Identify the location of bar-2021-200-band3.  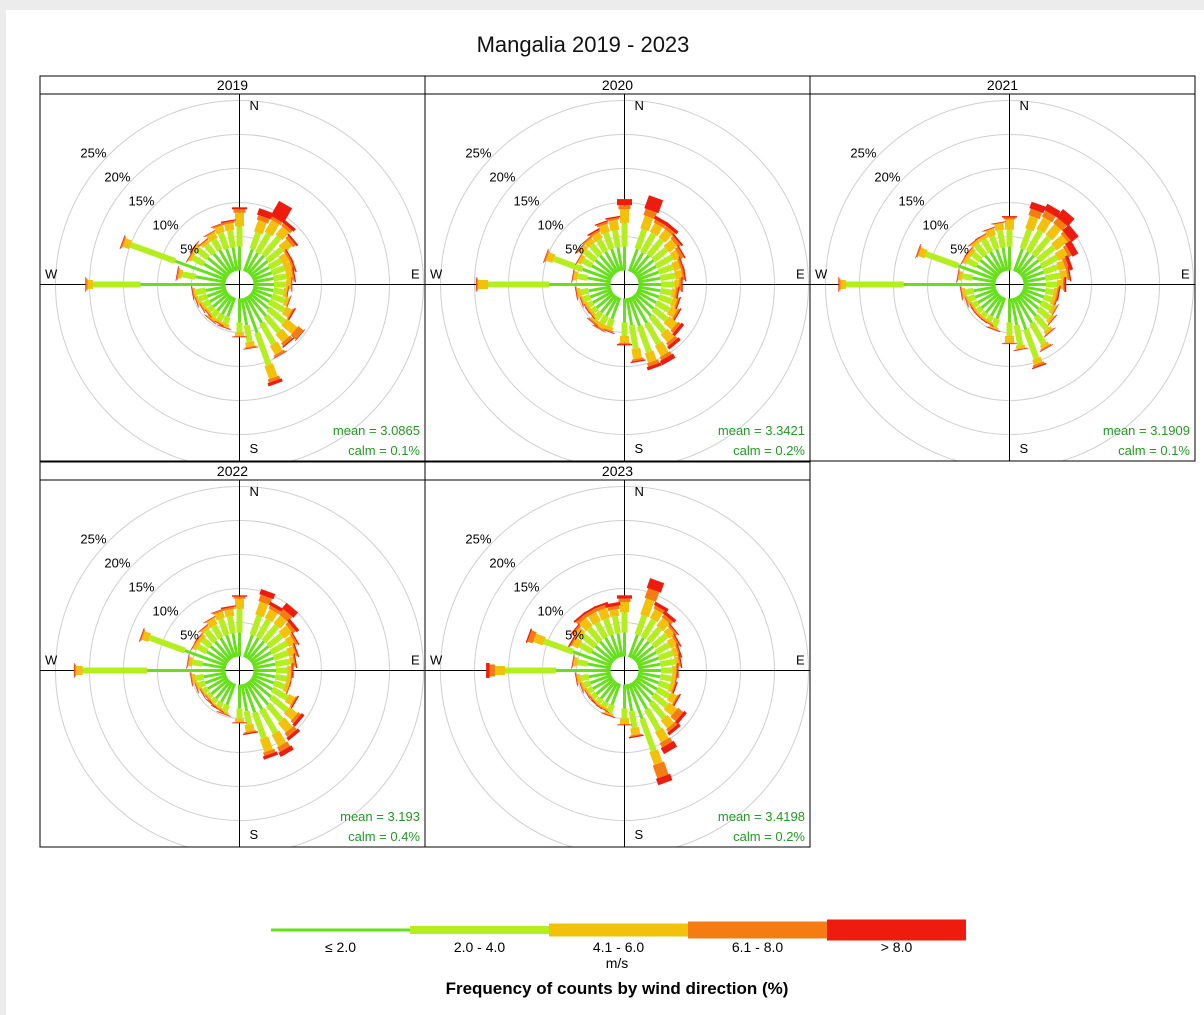
(994, 327).